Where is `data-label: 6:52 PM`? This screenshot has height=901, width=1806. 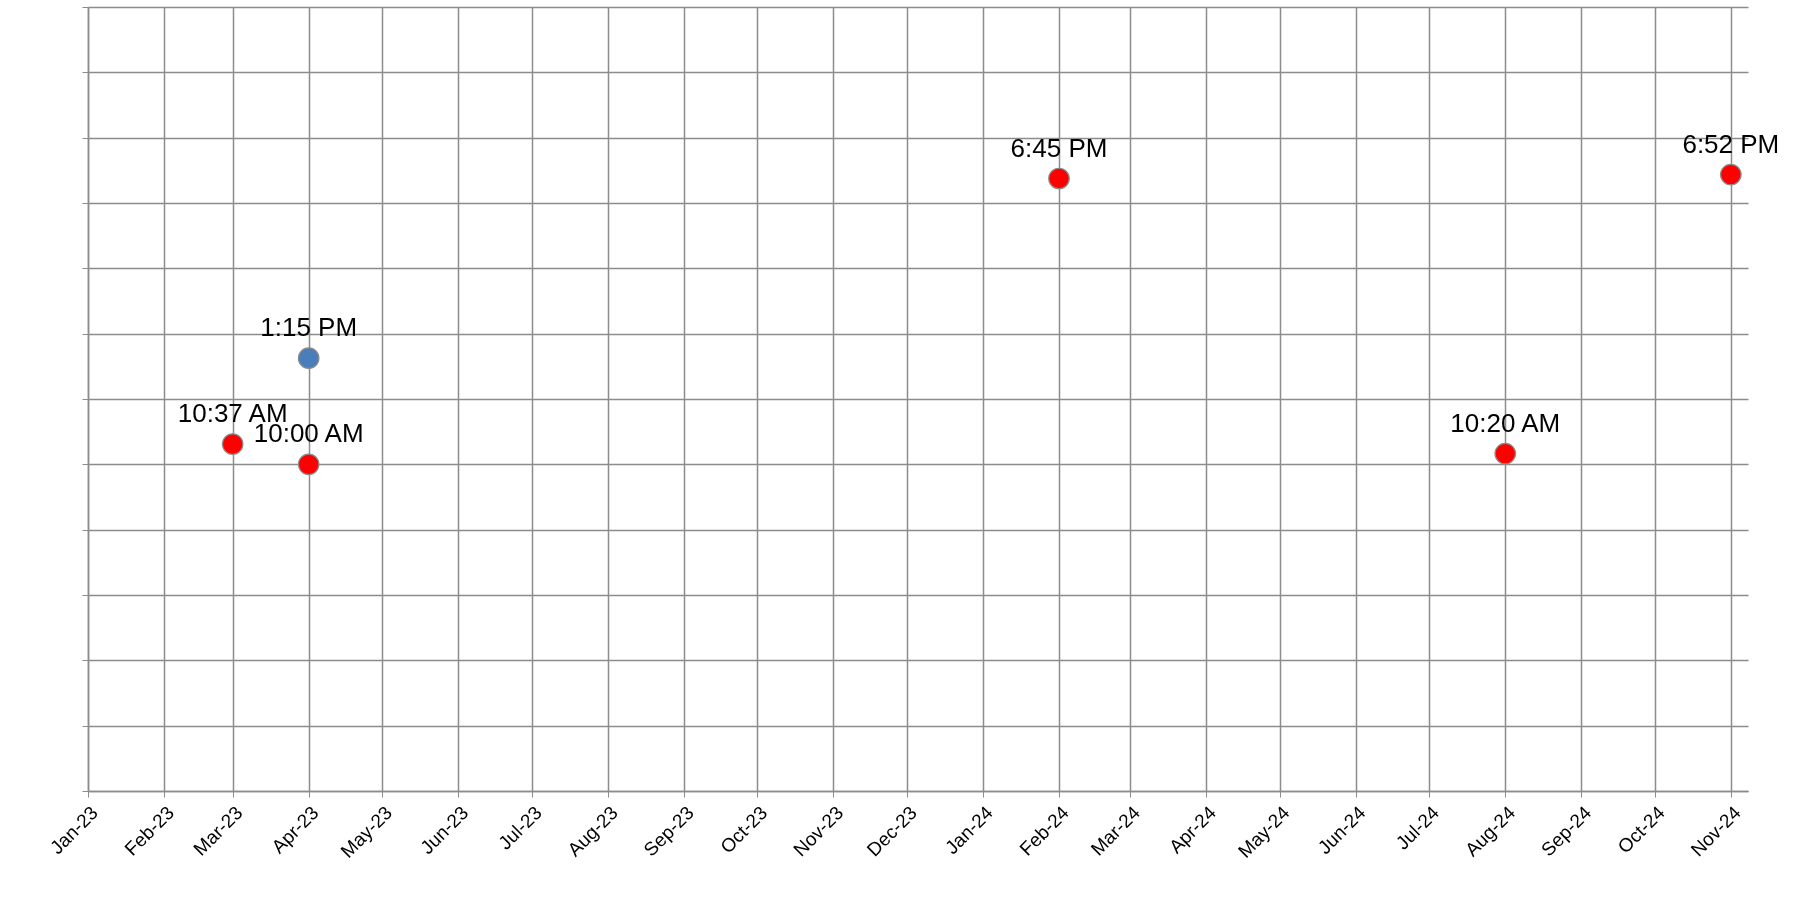
data-label: 6:52 PM is located at coordinates (1731, 143).